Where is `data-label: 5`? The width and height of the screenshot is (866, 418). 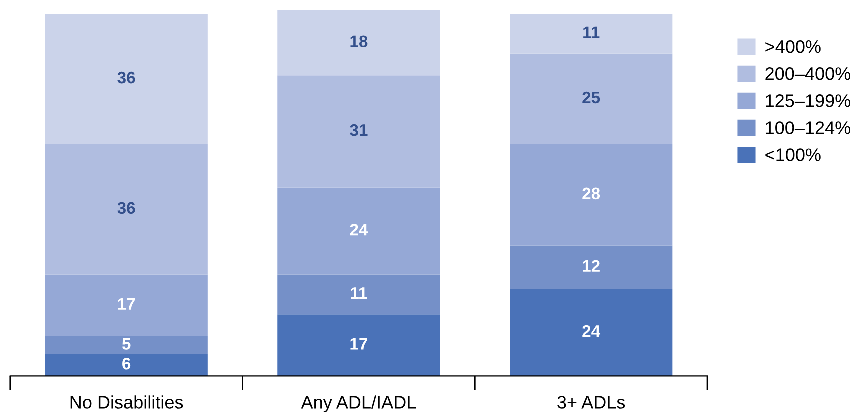 data-label: 5 is located at coordinates (126, 344).